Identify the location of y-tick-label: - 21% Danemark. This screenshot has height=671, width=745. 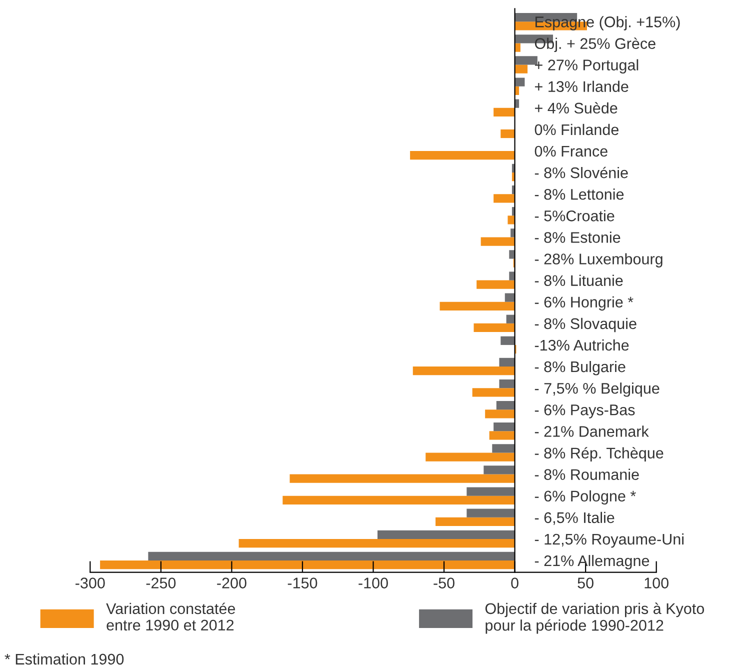
(591, 431).